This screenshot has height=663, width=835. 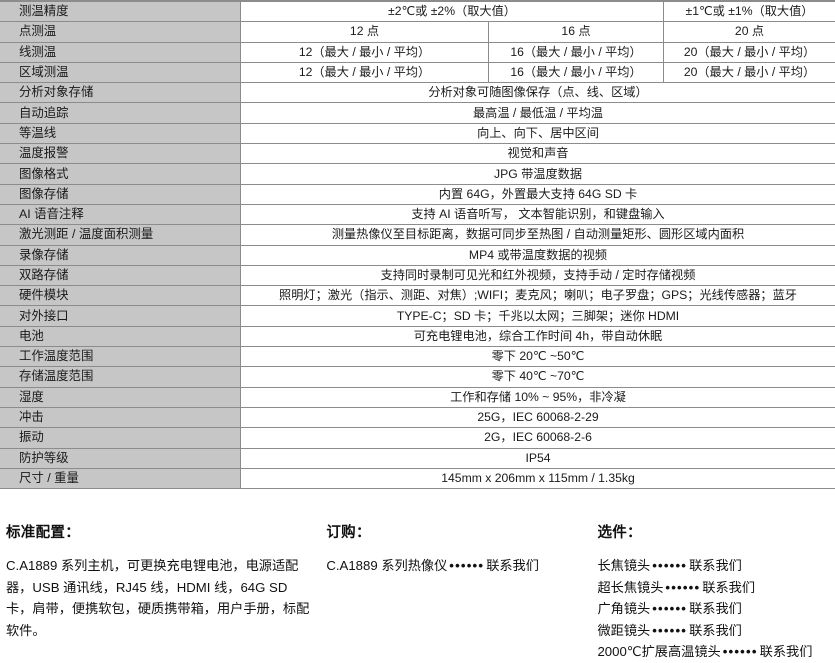 What do you see at coordinates (538, 235) in the screenshot?
I see `spec-row-value: 测量热像仪至目标距离，数据可同步至热图 / 自动测量矩形、圆形区域内面积` at bounding box center [538, 235].